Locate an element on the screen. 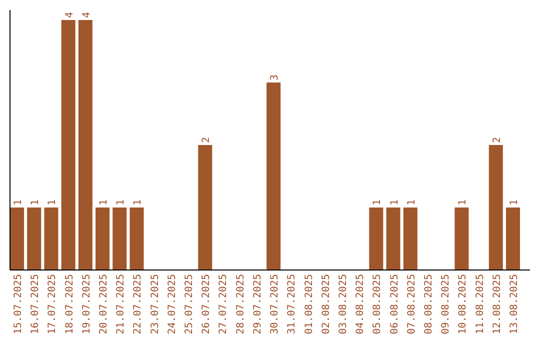 Image resolution: width=540 pixels, height=340 pixels. x-tick-label: 13.08.2025 is located at coordinates (514, 304).